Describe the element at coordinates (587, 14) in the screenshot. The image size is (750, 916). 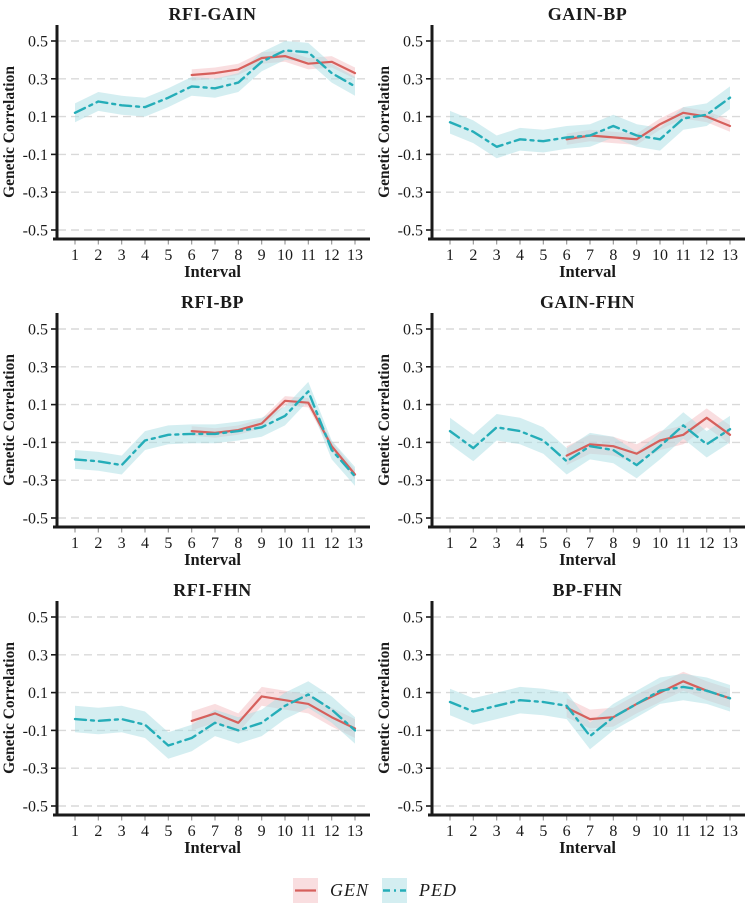
I see `panel-title: GAIN-BP` at that location.